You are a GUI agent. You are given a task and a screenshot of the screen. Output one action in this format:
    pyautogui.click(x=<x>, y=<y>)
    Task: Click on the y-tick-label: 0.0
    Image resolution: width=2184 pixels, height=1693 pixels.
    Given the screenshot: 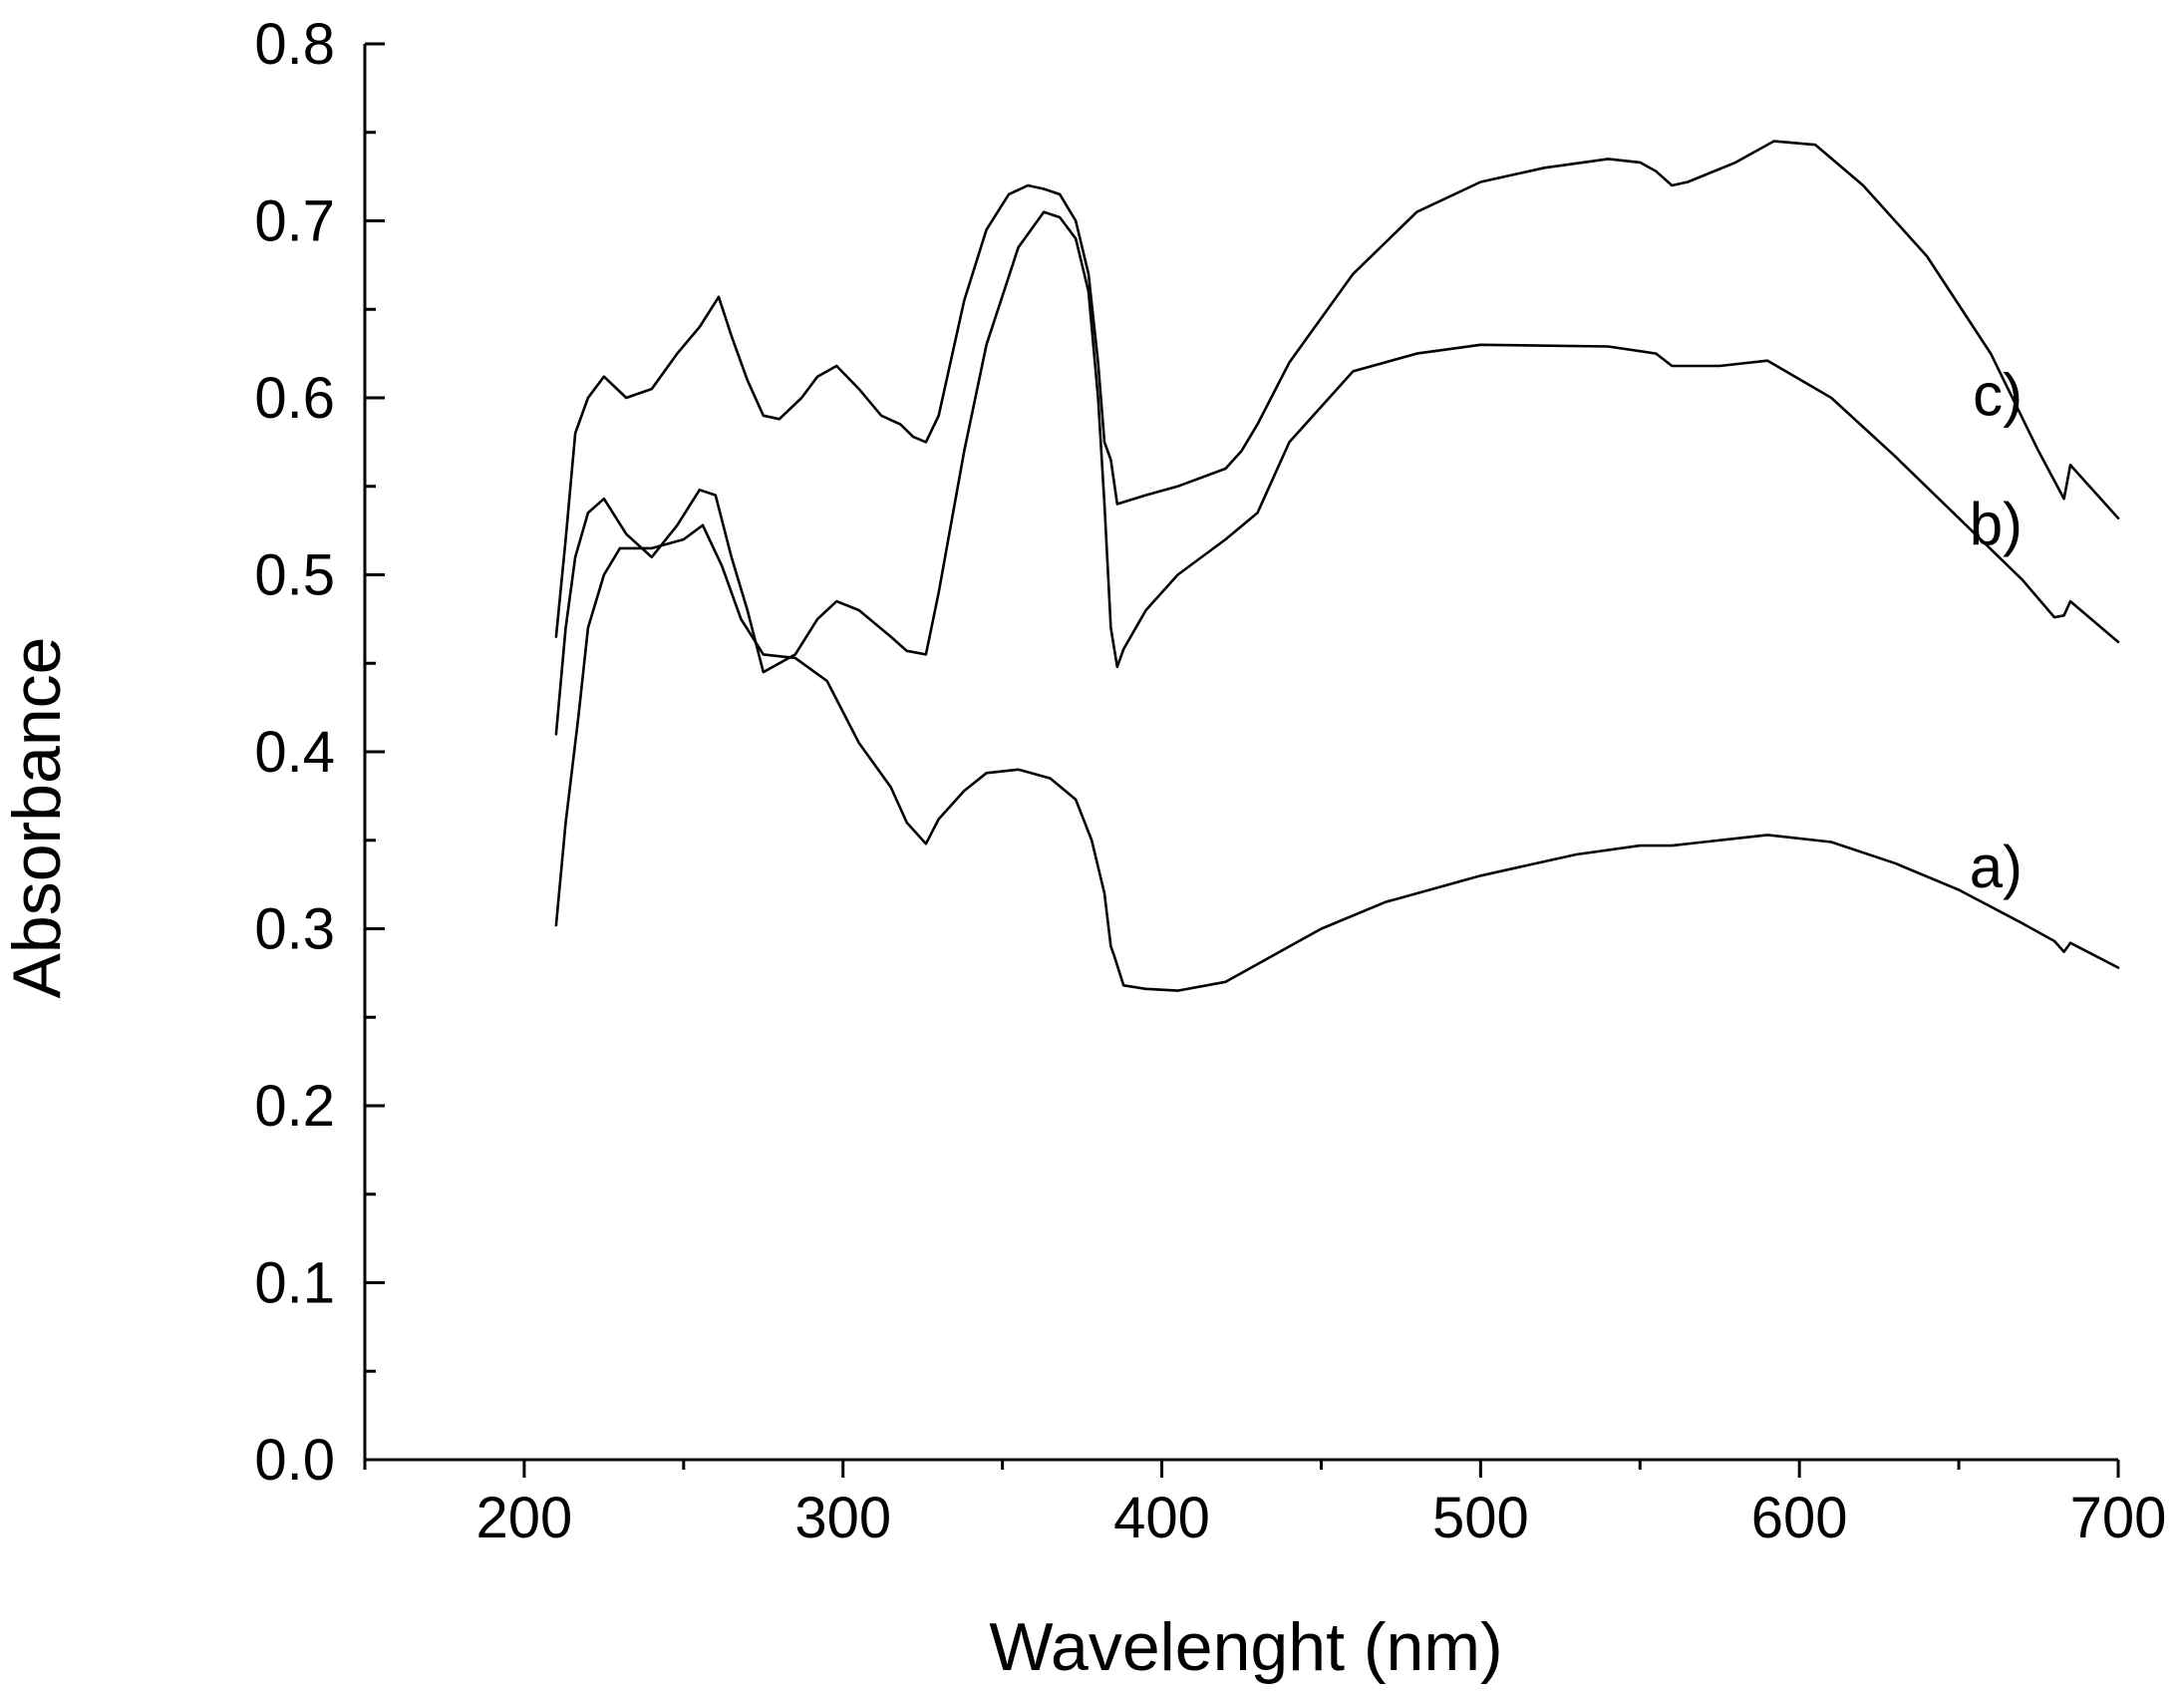 What is the action you would take?
    pyautogui.click(x=294, y=1460)
    